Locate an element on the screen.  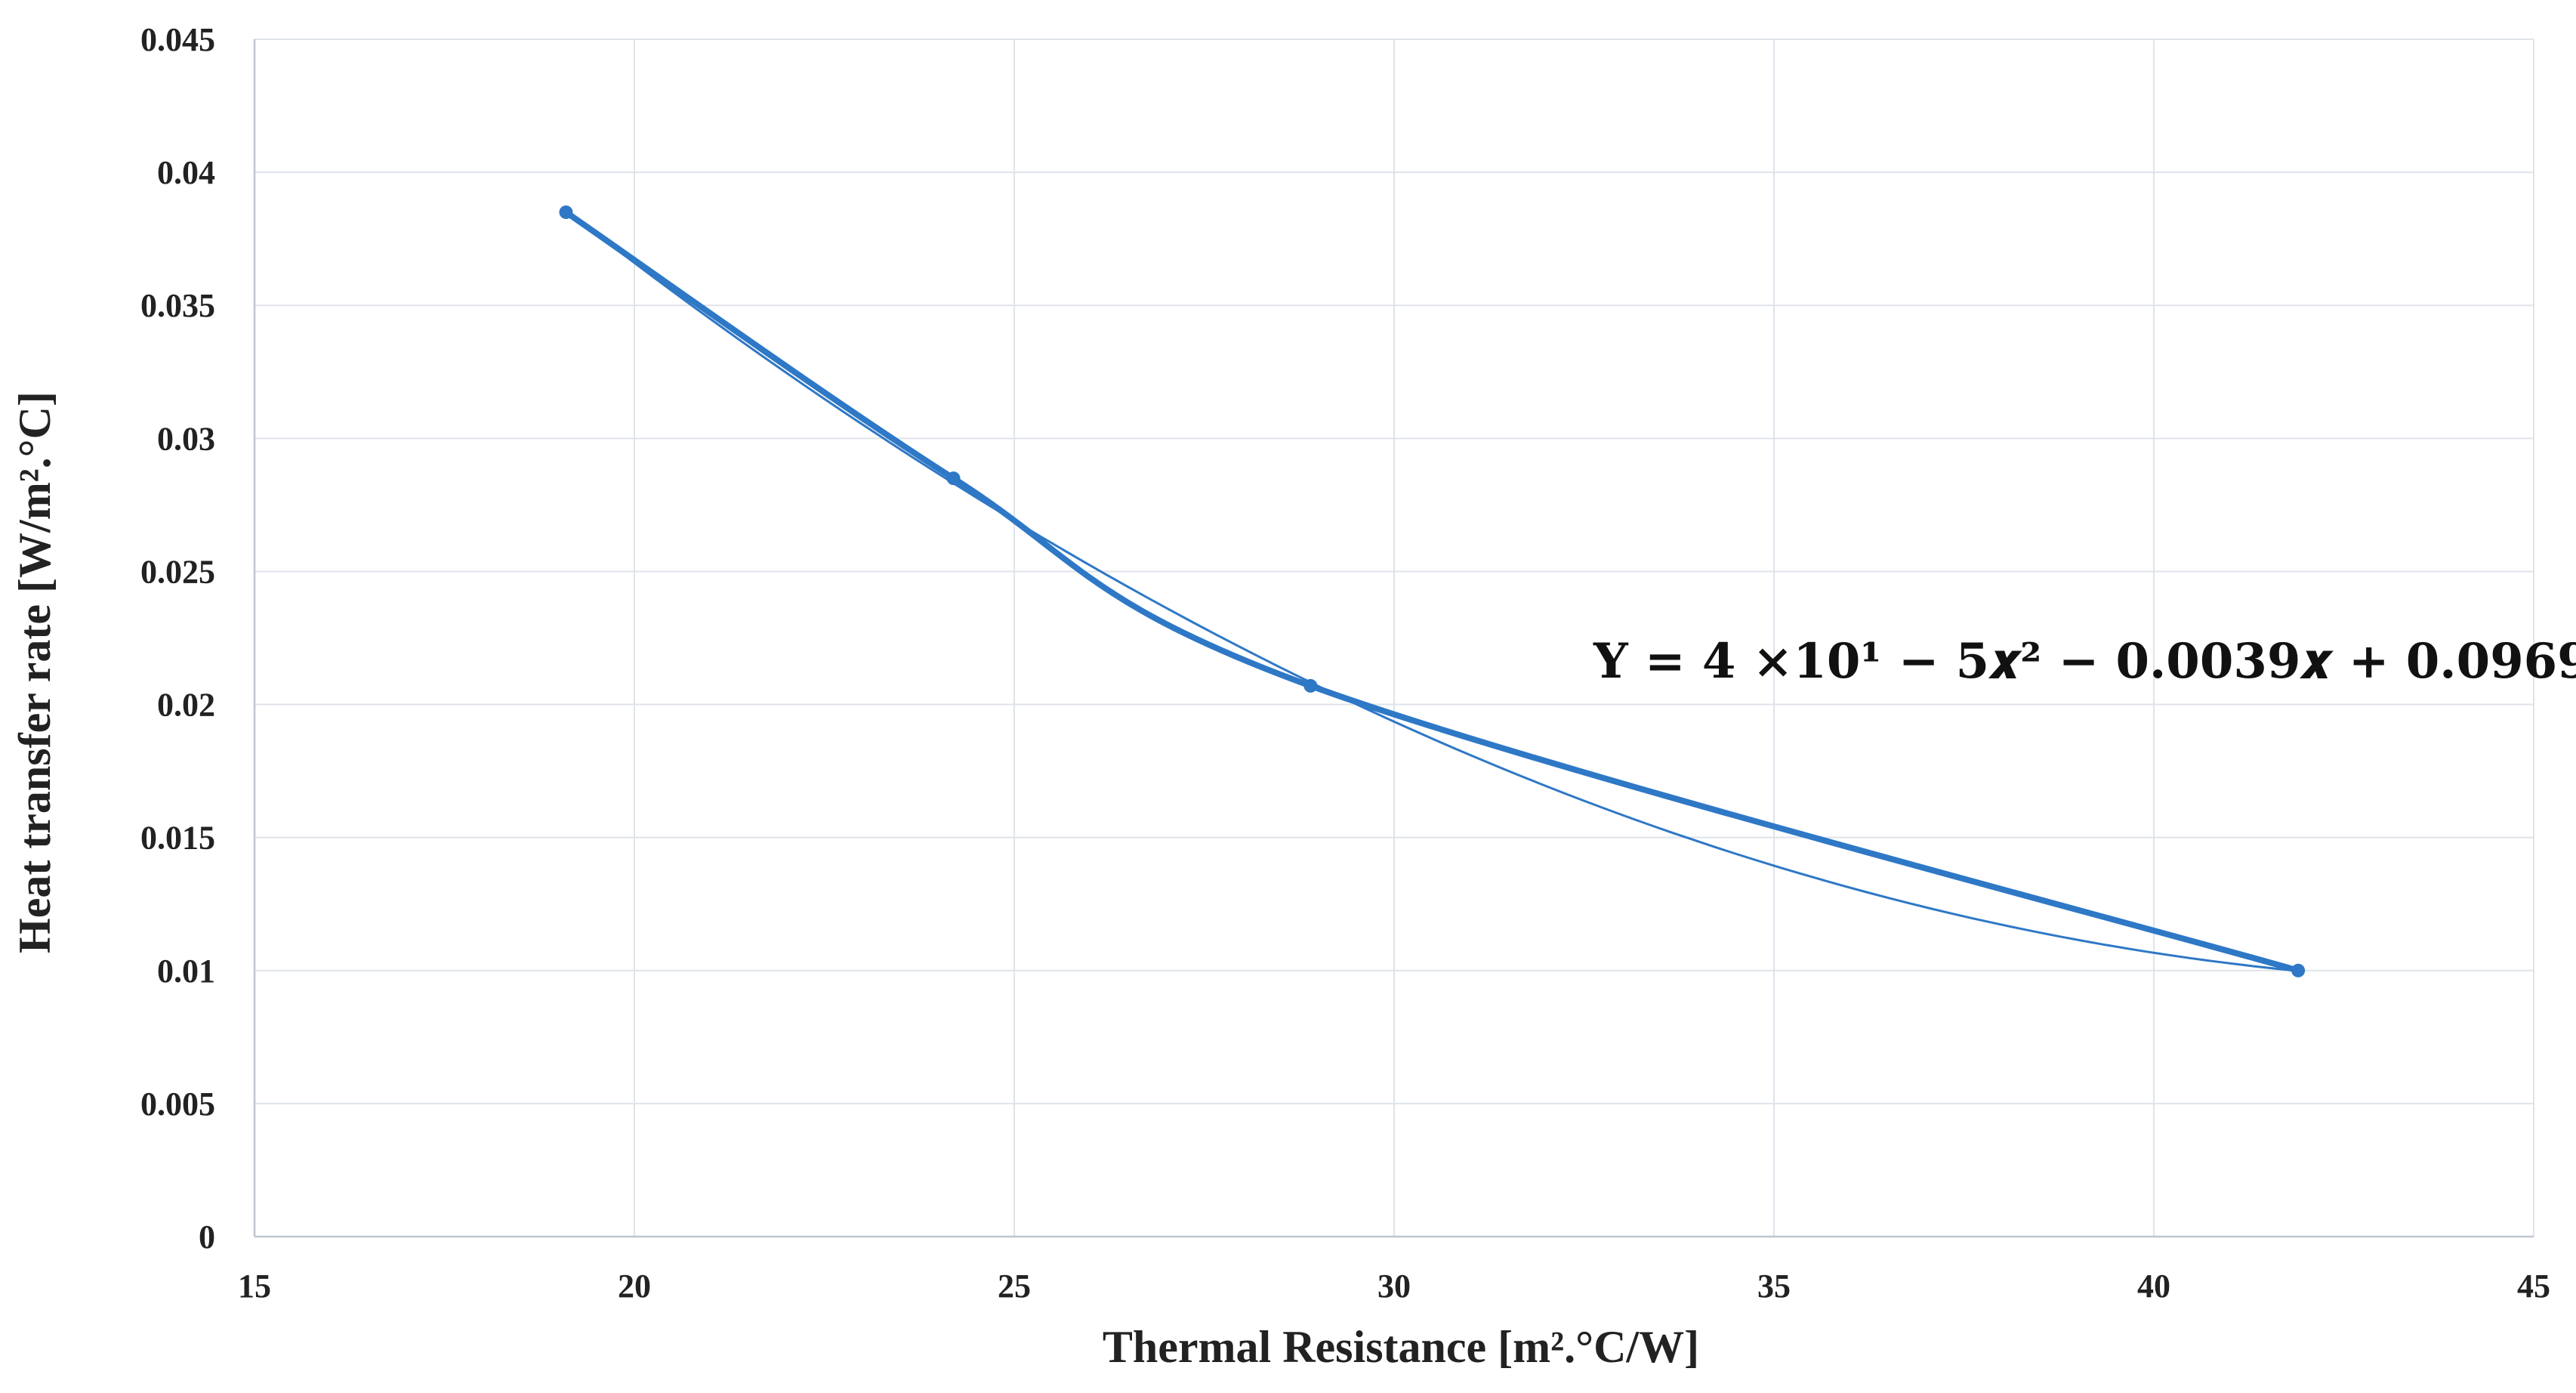
y-tick-label: 0 is located at coordinates (207, 1237).